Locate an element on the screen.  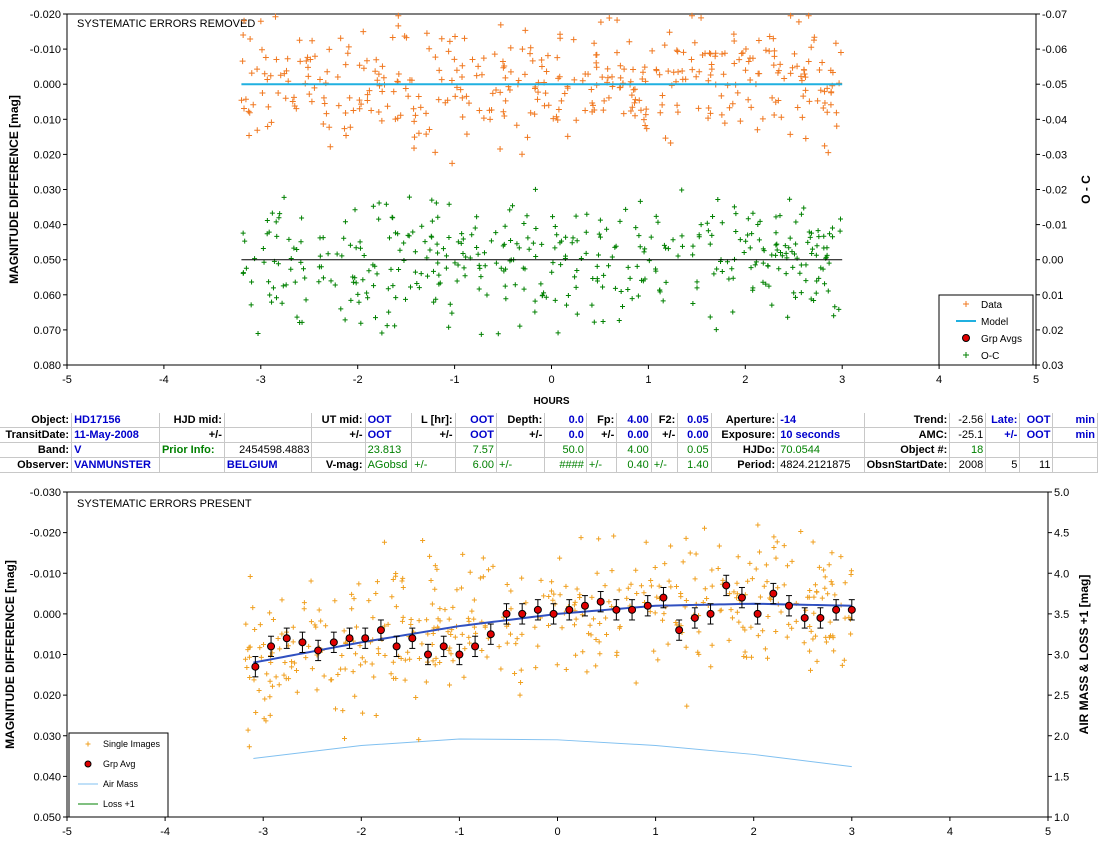
y2-tick-label: 3.5 is located at coordinates (1061, 615).